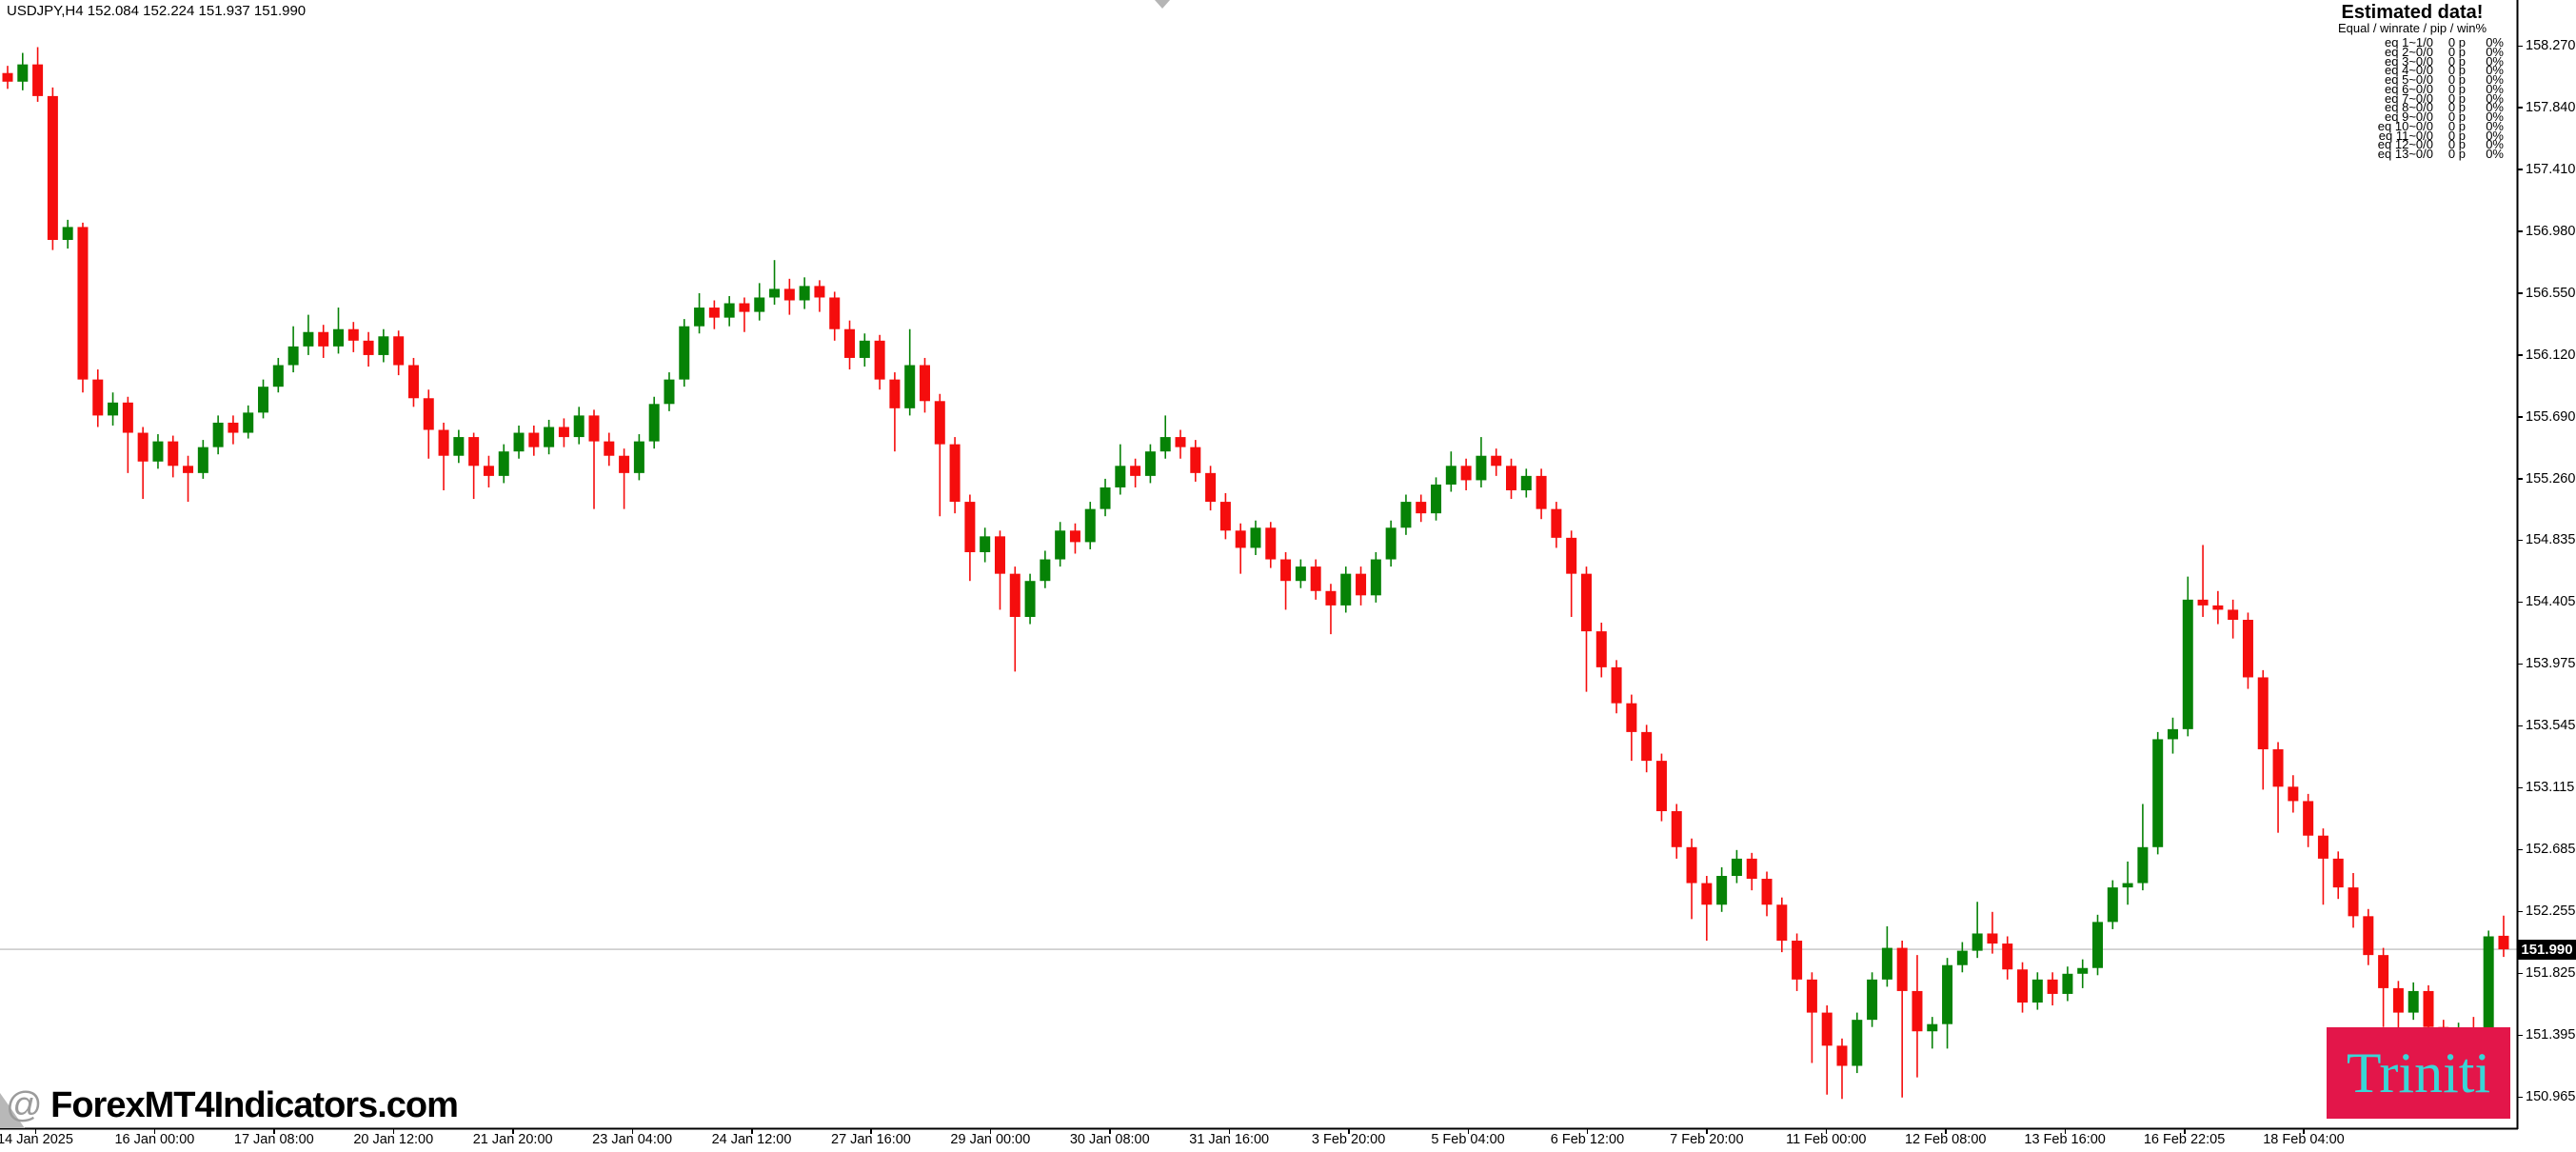 This screenshot has height=1152, width=2576. Describe the element at coordinates (154, 1140) in the screenshot. I see `time-label: 16 Jan 00:00` at that location.